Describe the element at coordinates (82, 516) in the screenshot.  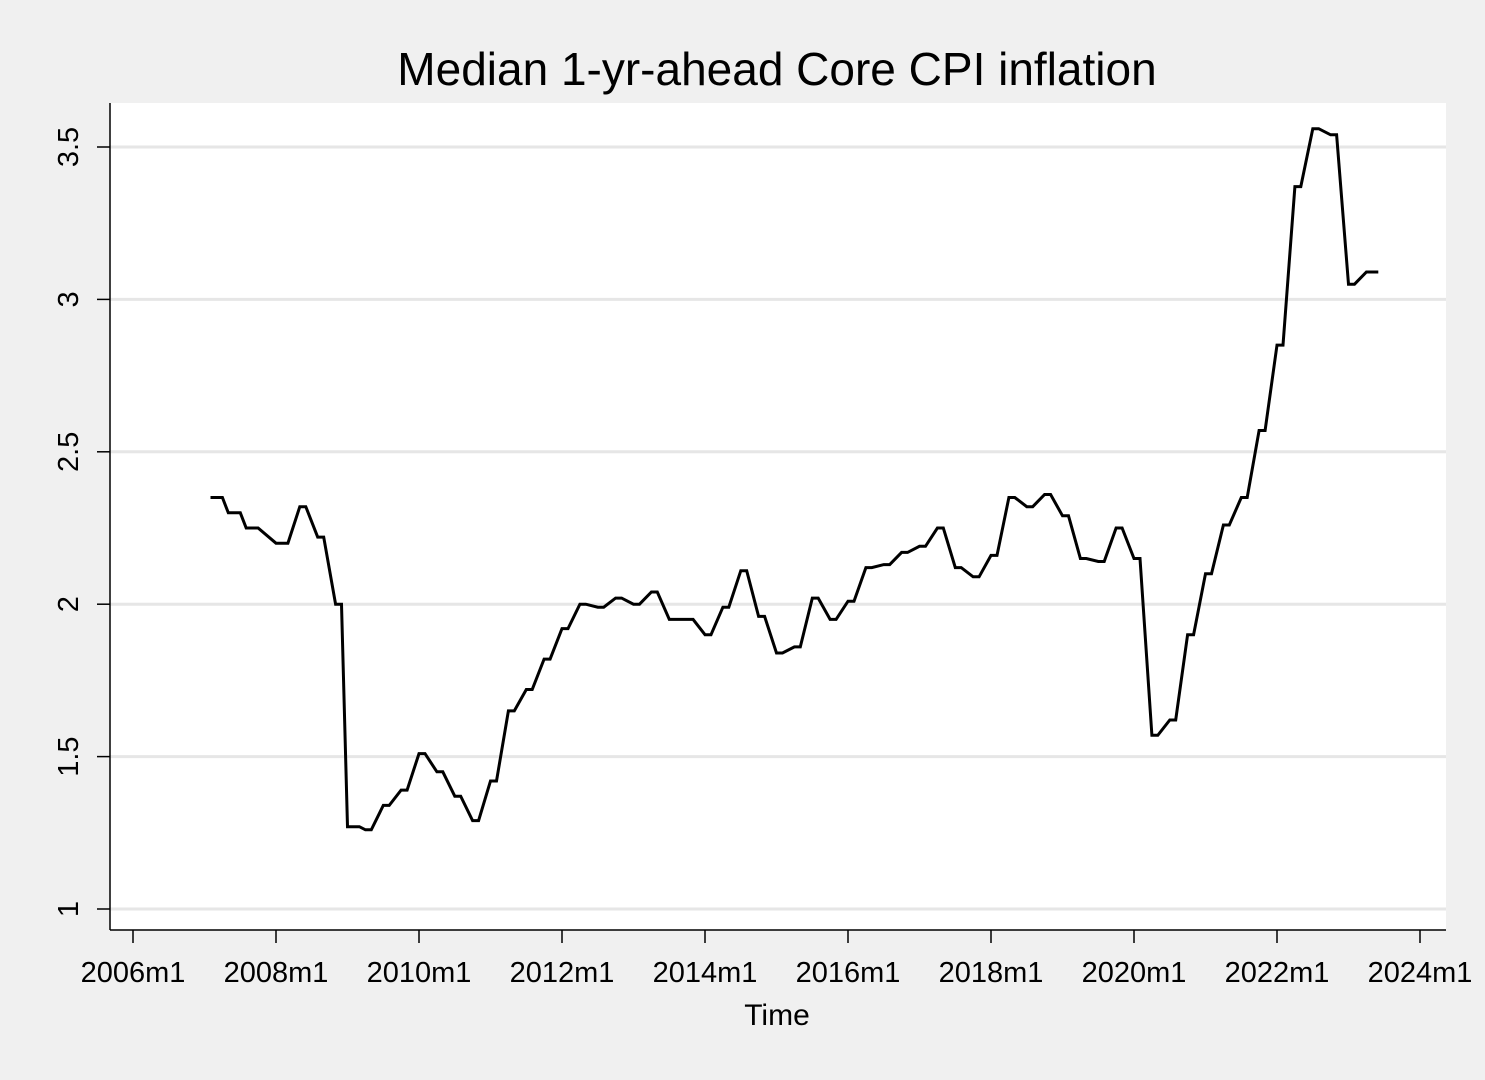
I see `y-axis: 1 1.5 2 2.5 3 3.5` at that location.